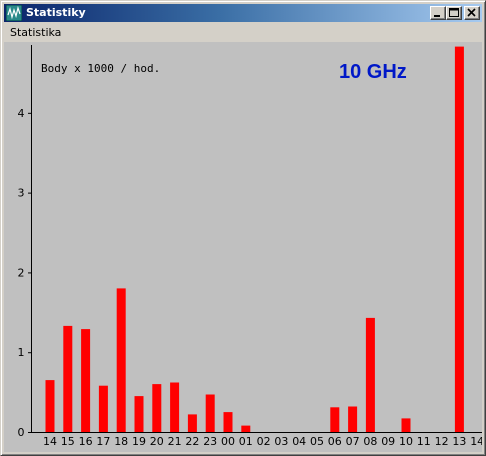 Image resolution: width=486 pixels, height=456 pixels. What do you see at coordinates (281, 441) in the screenshot?
I see `x-tick-label: 03` at bounding box center [281, 441].